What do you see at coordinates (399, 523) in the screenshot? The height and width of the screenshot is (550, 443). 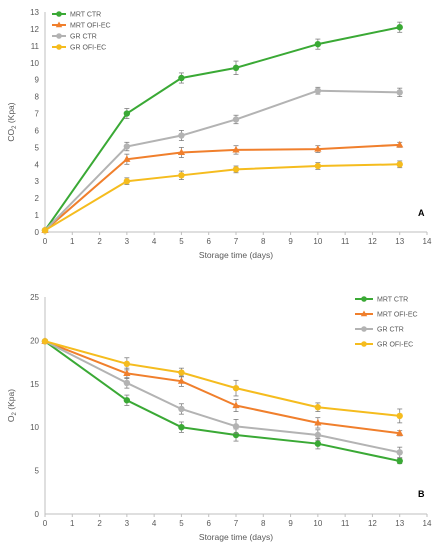 I see `x-tick-label: 13` at bounding box center [399, 523].